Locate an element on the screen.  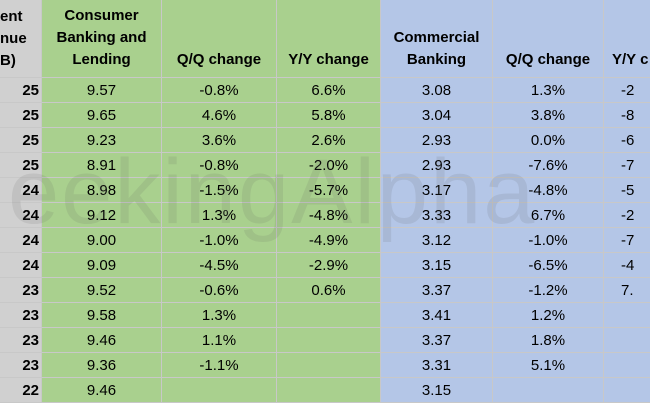
cell: -1.1% is located at coordinates (219, 365).